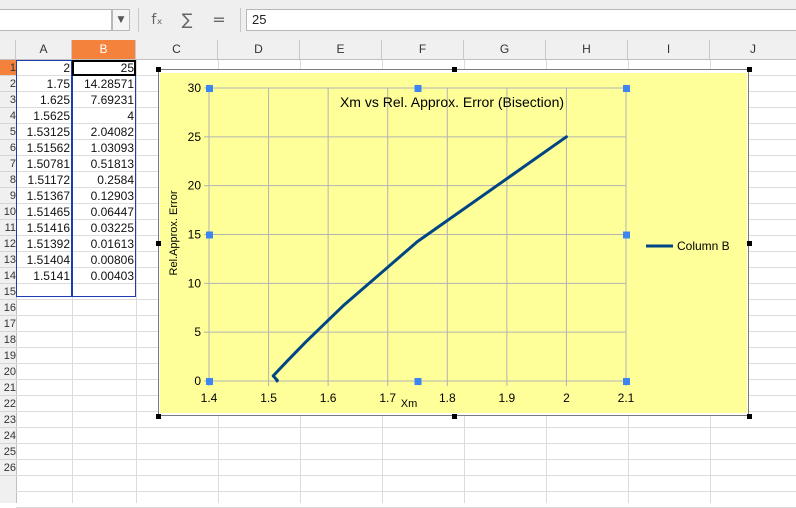 The image size is (796, 508). I want to click on column-header-h: H, so click(587, 49).